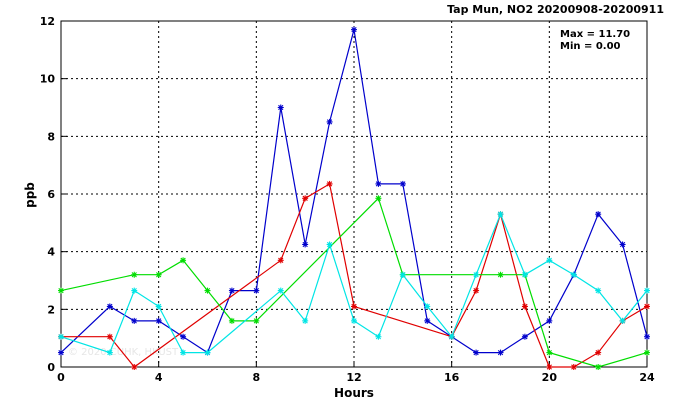 This screenshot has height=409, width=674. I want to click on x-tick-label: 8, so click(257, 377).